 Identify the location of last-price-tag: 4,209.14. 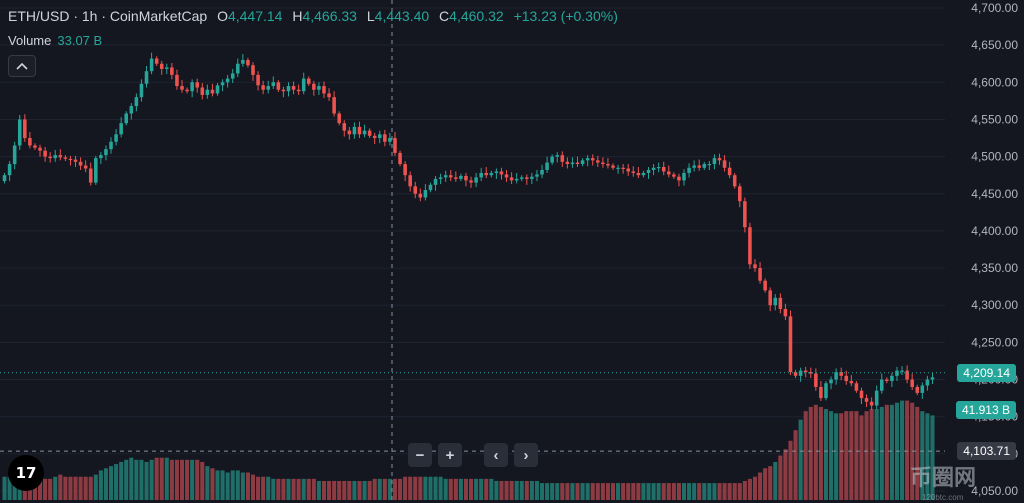
(986, 373).